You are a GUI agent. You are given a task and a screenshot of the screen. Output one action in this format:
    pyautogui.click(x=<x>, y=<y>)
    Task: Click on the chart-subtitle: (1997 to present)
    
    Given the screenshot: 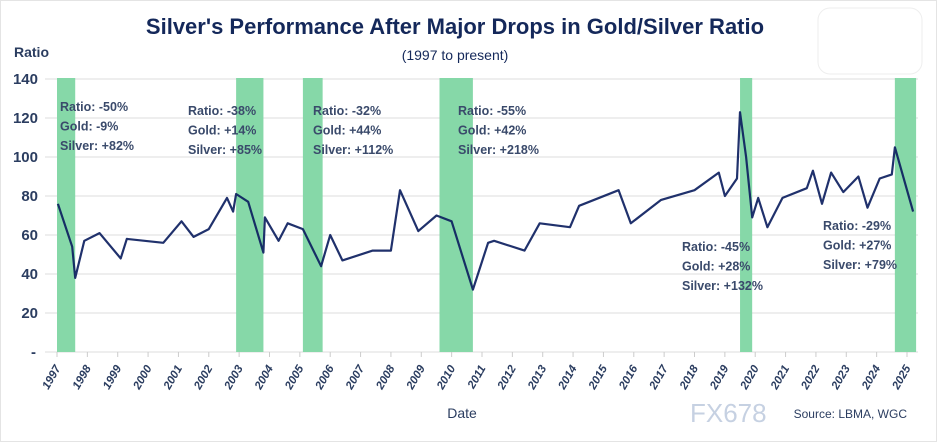 What is the action you would take?
    pyautogui.click(x=455, y=55)
    